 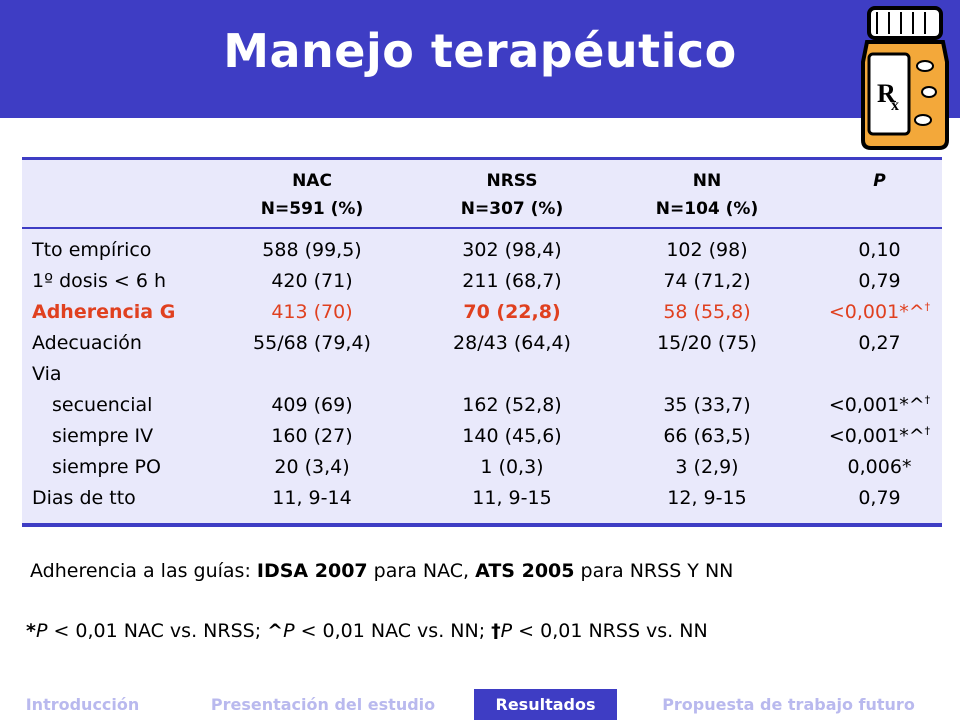 What do you see at coordinates (707, 312) in the screenshot?
I see `cell-nn: 58 (55,8)` at bounding box center [707, 312].